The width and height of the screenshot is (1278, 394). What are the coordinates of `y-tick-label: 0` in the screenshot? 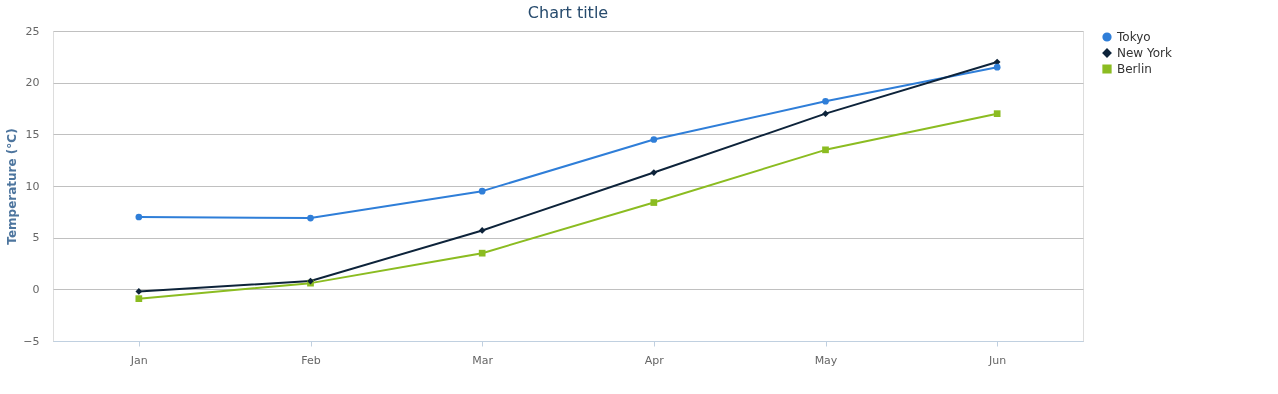 It's located at (36, 289).